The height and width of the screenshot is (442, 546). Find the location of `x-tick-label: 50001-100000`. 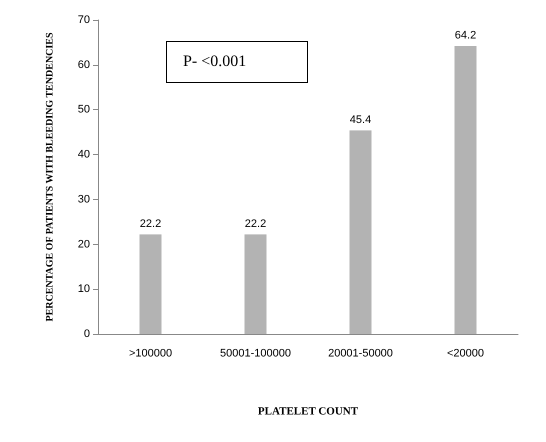

x-tick-label: 50001-100000 is located at coordinates (255, 354).